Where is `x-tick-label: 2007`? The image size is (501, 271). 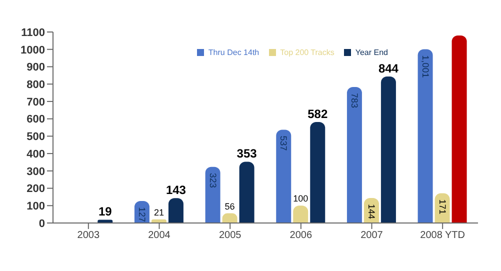
x-tick-label: 2007 is located at coordinates (372, 236).